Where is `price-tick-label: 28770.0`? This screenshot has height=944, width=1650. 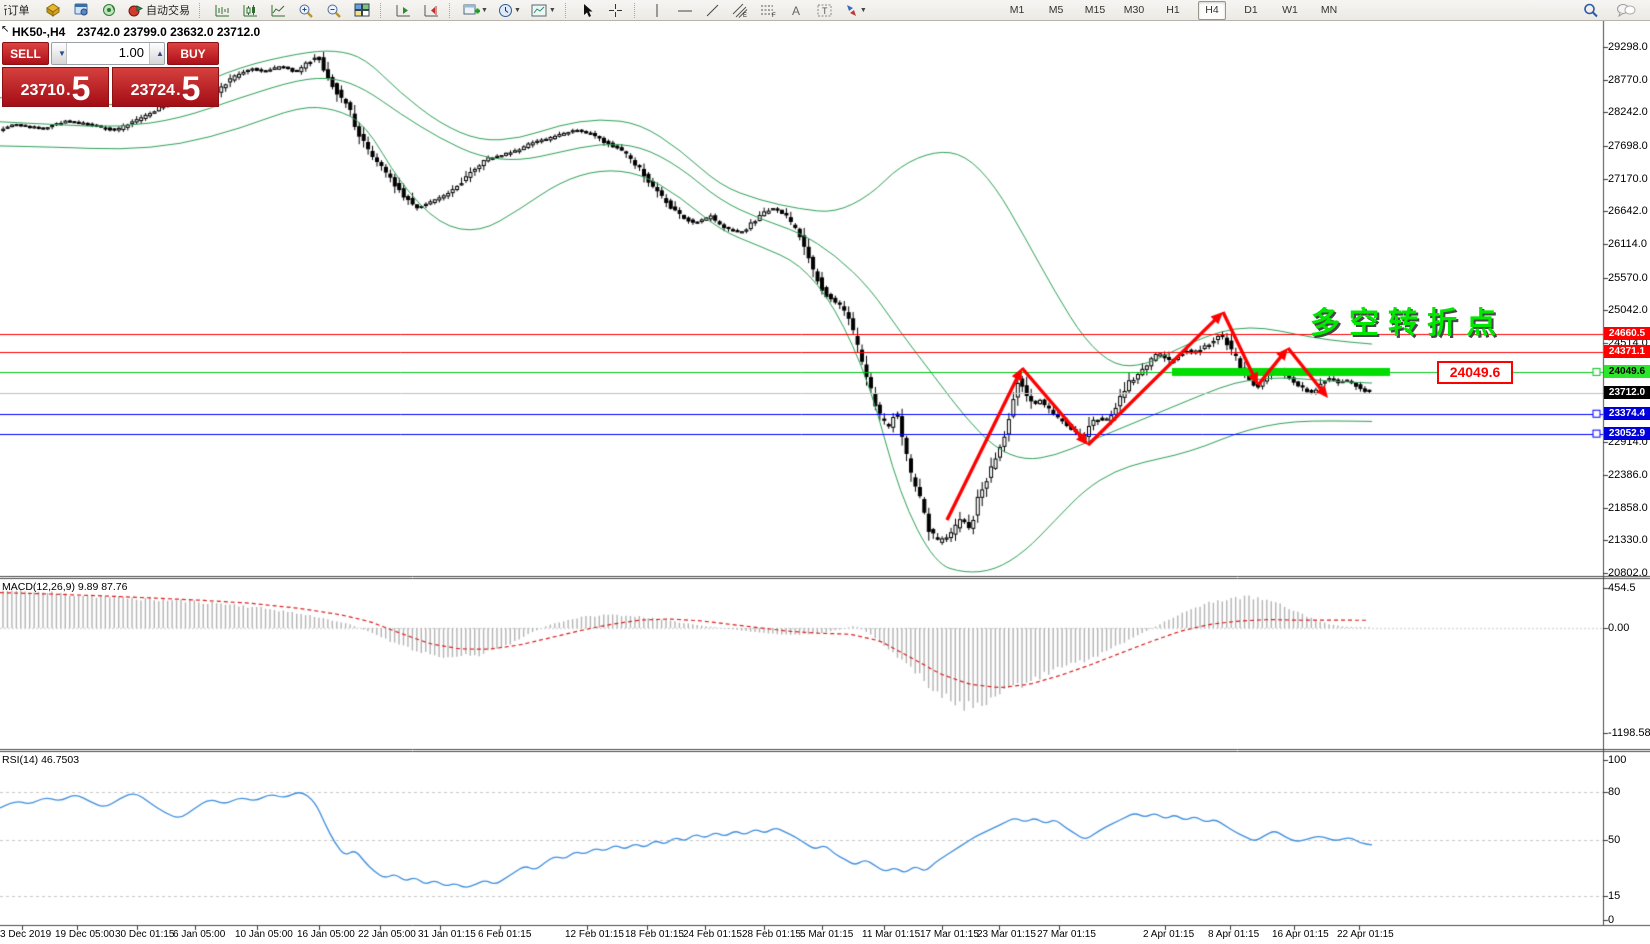
price-tick-label: 28770.0 is located at coordinates (1628, 79).